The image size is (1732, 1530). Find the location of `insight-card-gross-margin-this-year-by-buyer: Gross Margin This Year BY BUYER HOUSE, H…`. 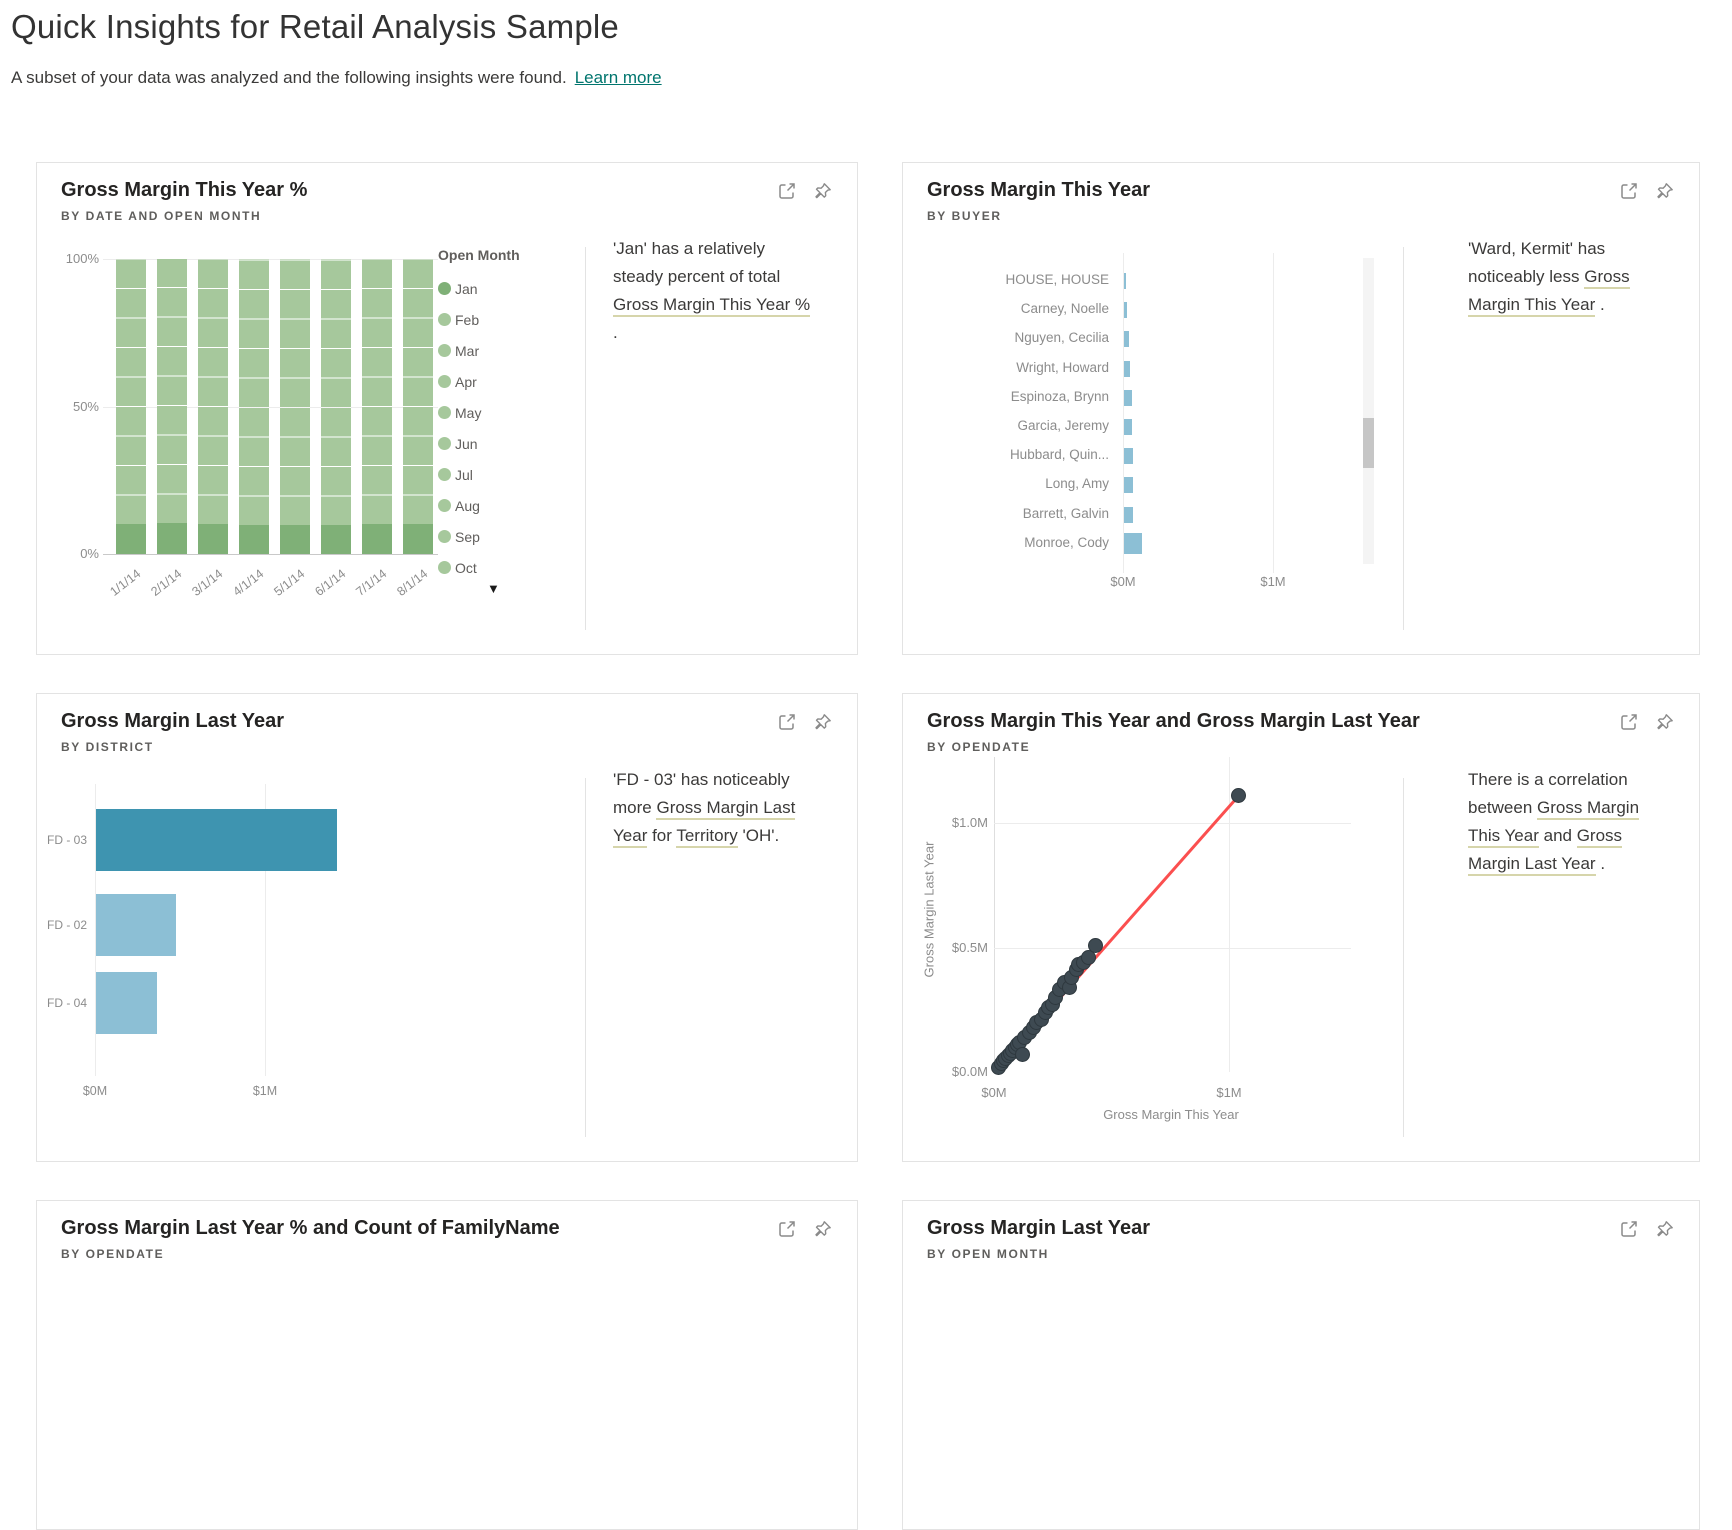

insight-card-gross-margin-this-year-by-buyer: Gross Margin This Year BY BUYER HOUSE, H… is located at coordinates (1301, 408).